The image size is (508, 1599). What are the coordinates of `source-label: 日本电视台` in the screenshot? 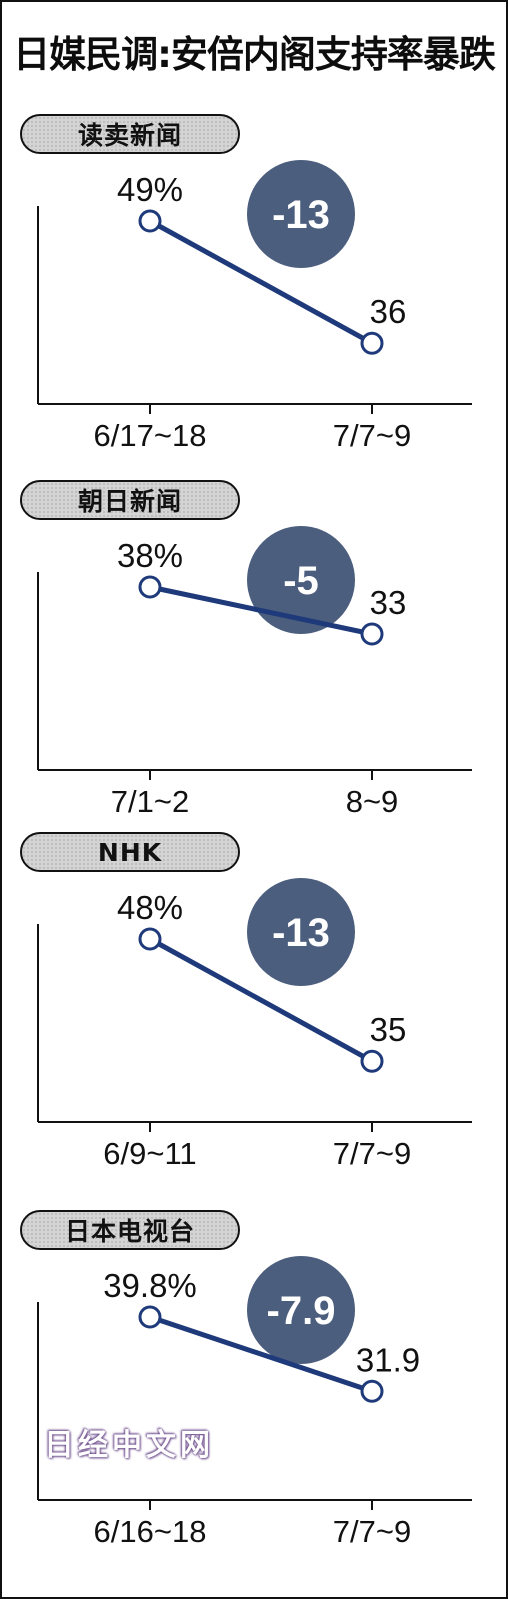 It's located at (130, 1230).